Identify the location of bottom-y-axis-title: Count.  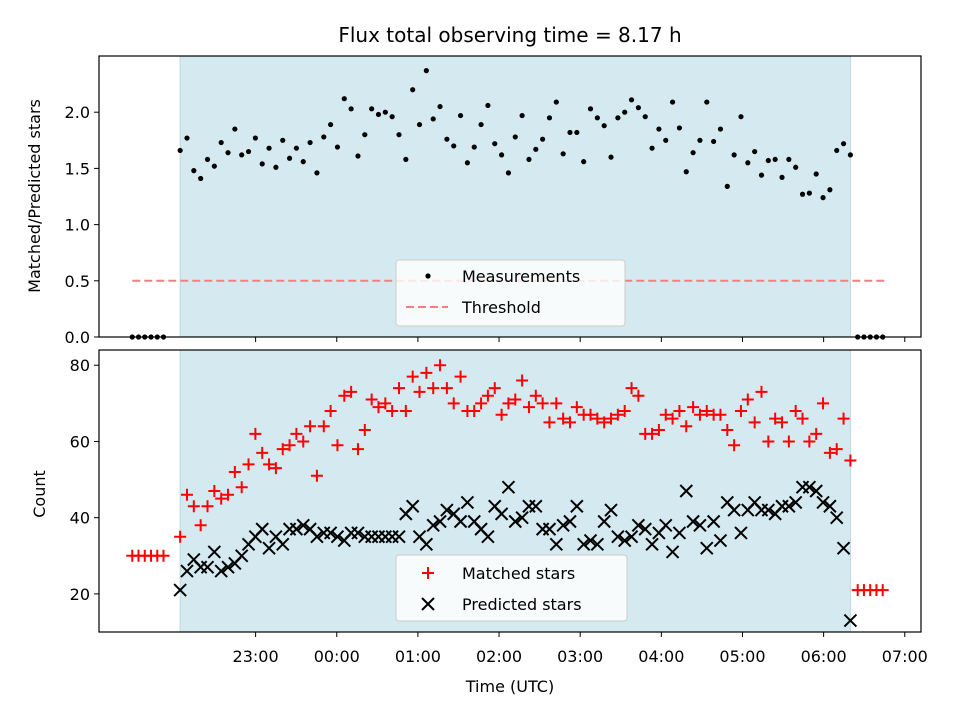
(39, 494).